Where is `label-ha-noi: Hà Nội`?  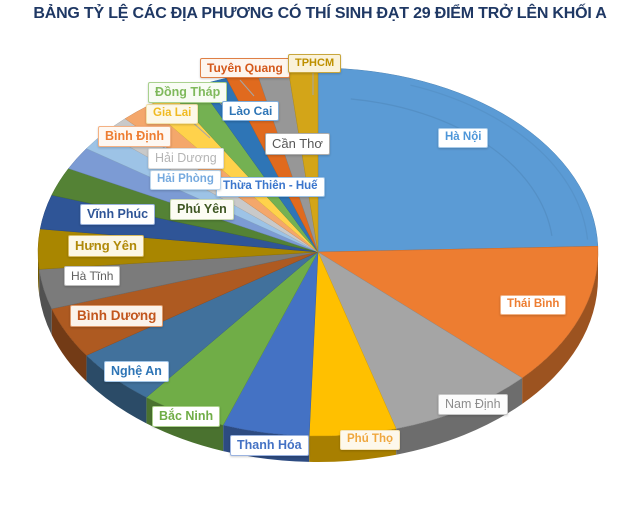
label-ha-noi: Hà Nội is located at coordinates (463, 138).